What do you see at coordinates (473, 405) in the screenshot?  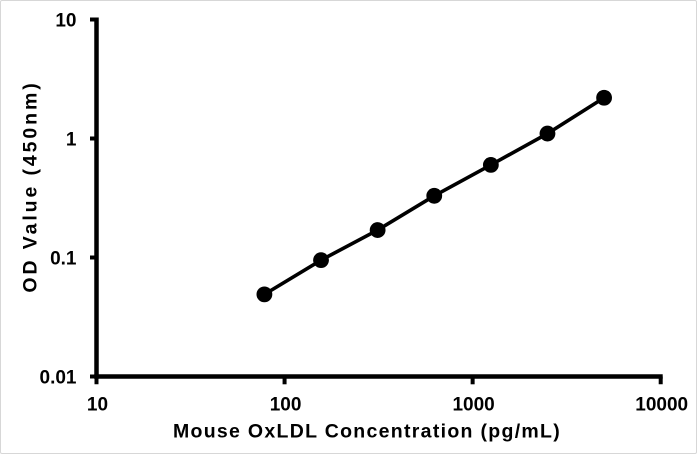 I see `x-tick-label: 1000` at bounding box center [473, 405].